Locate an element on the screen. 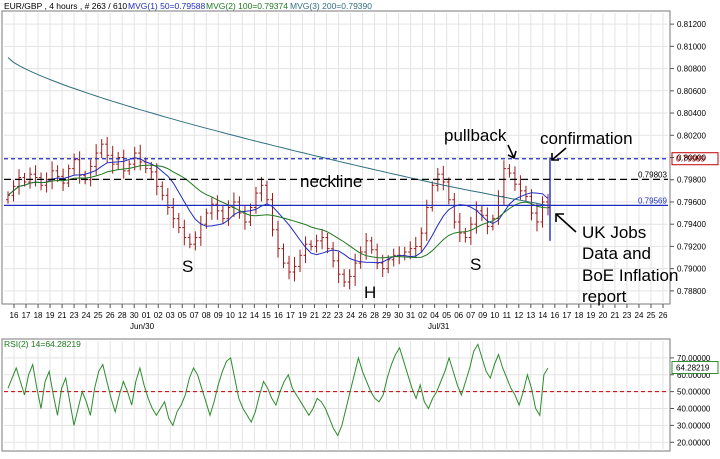 This screenshot has width=720, height=459. annotation-event-line4: report is located at coordinates (604, 296).